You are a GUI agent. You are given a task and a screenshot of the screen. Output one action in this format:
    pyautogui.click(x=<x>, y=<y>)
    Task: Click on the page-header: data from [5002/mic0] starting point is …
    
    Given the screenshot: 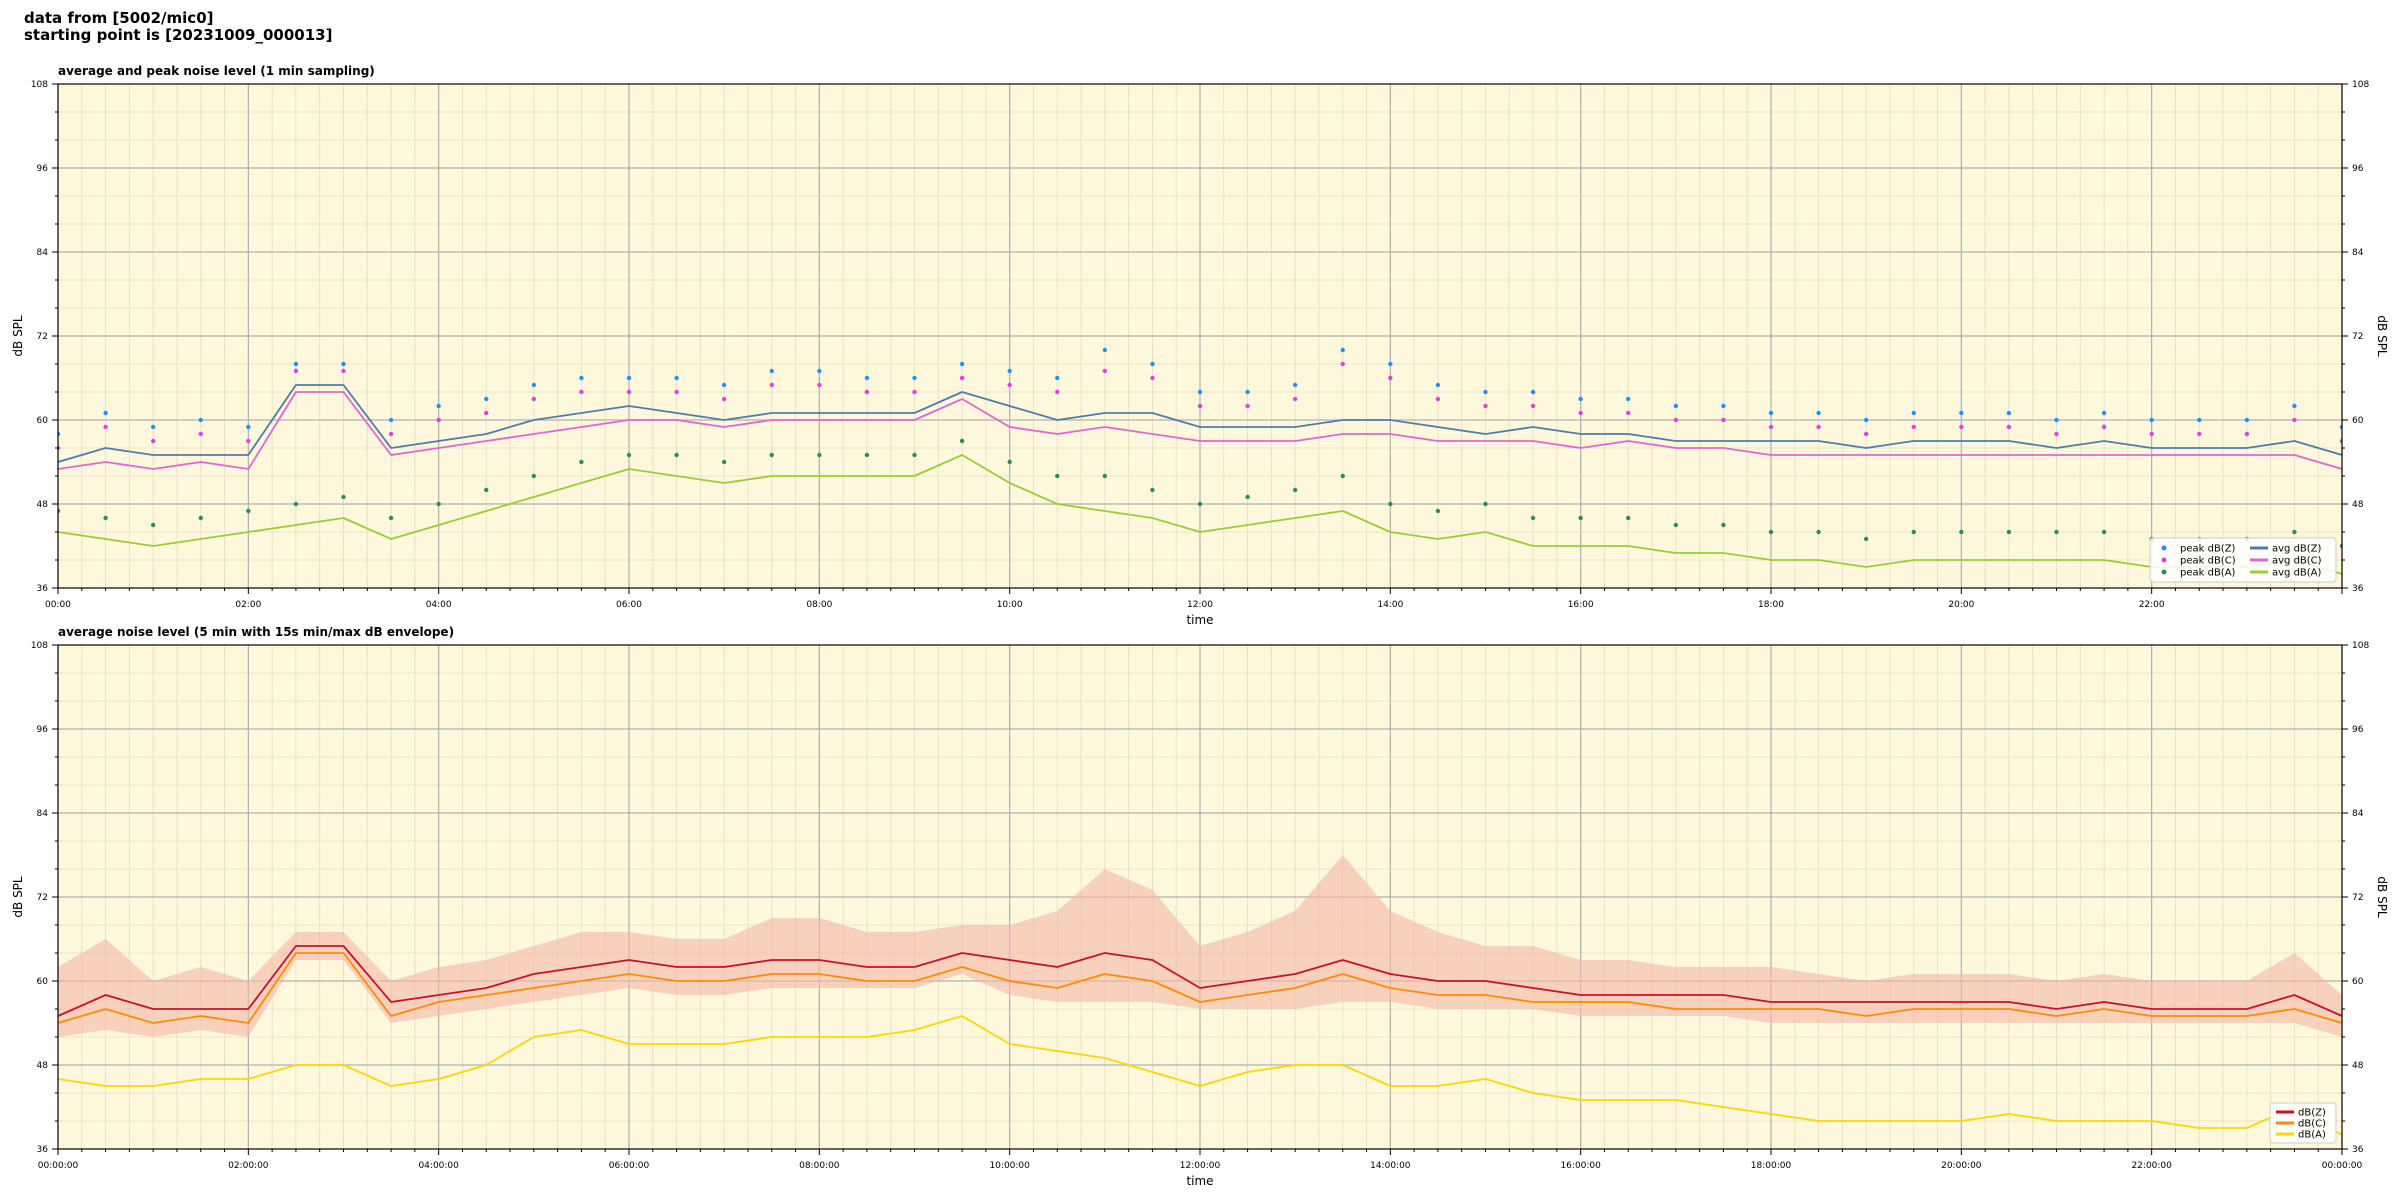 What is the action you would take?
    pyautogui.click(x=178, y=27)
    